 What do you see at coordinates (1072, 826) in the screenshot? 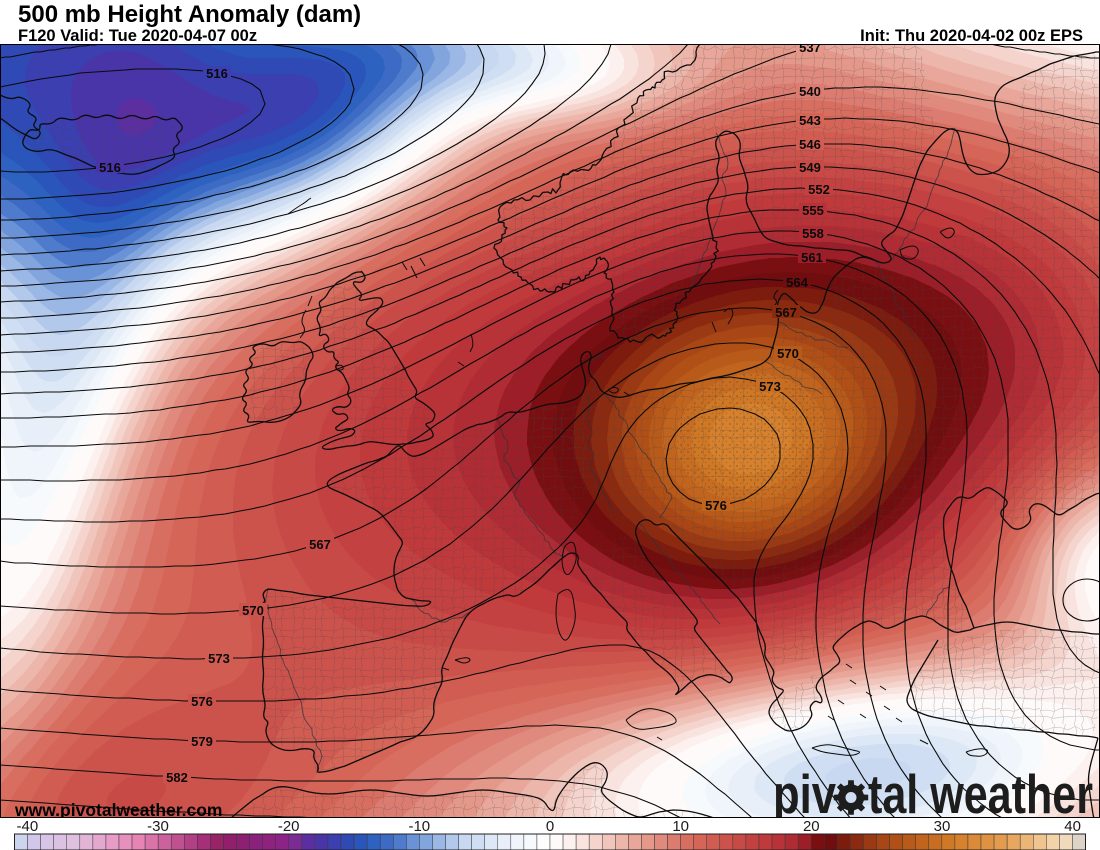
I see `svg-text: 40` at bounding box center [1072, 826].